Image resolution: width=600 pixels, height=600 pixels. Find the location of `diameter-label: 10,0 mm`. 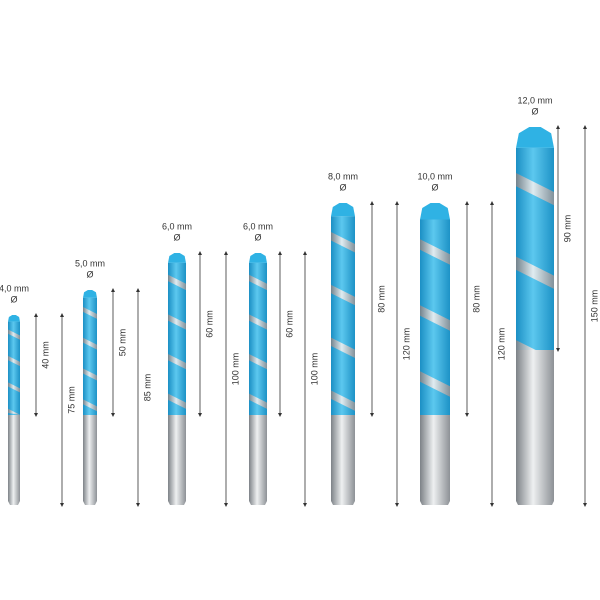

diameter-label: 10,0 mm is located at coordinates (434, 176).